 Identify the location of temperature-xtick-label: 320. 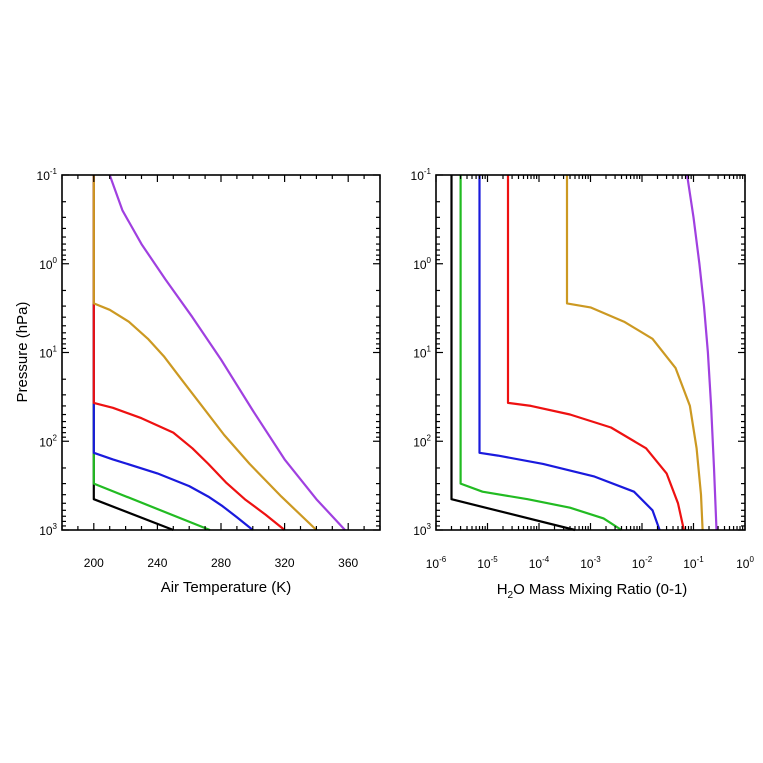
(285, 563).